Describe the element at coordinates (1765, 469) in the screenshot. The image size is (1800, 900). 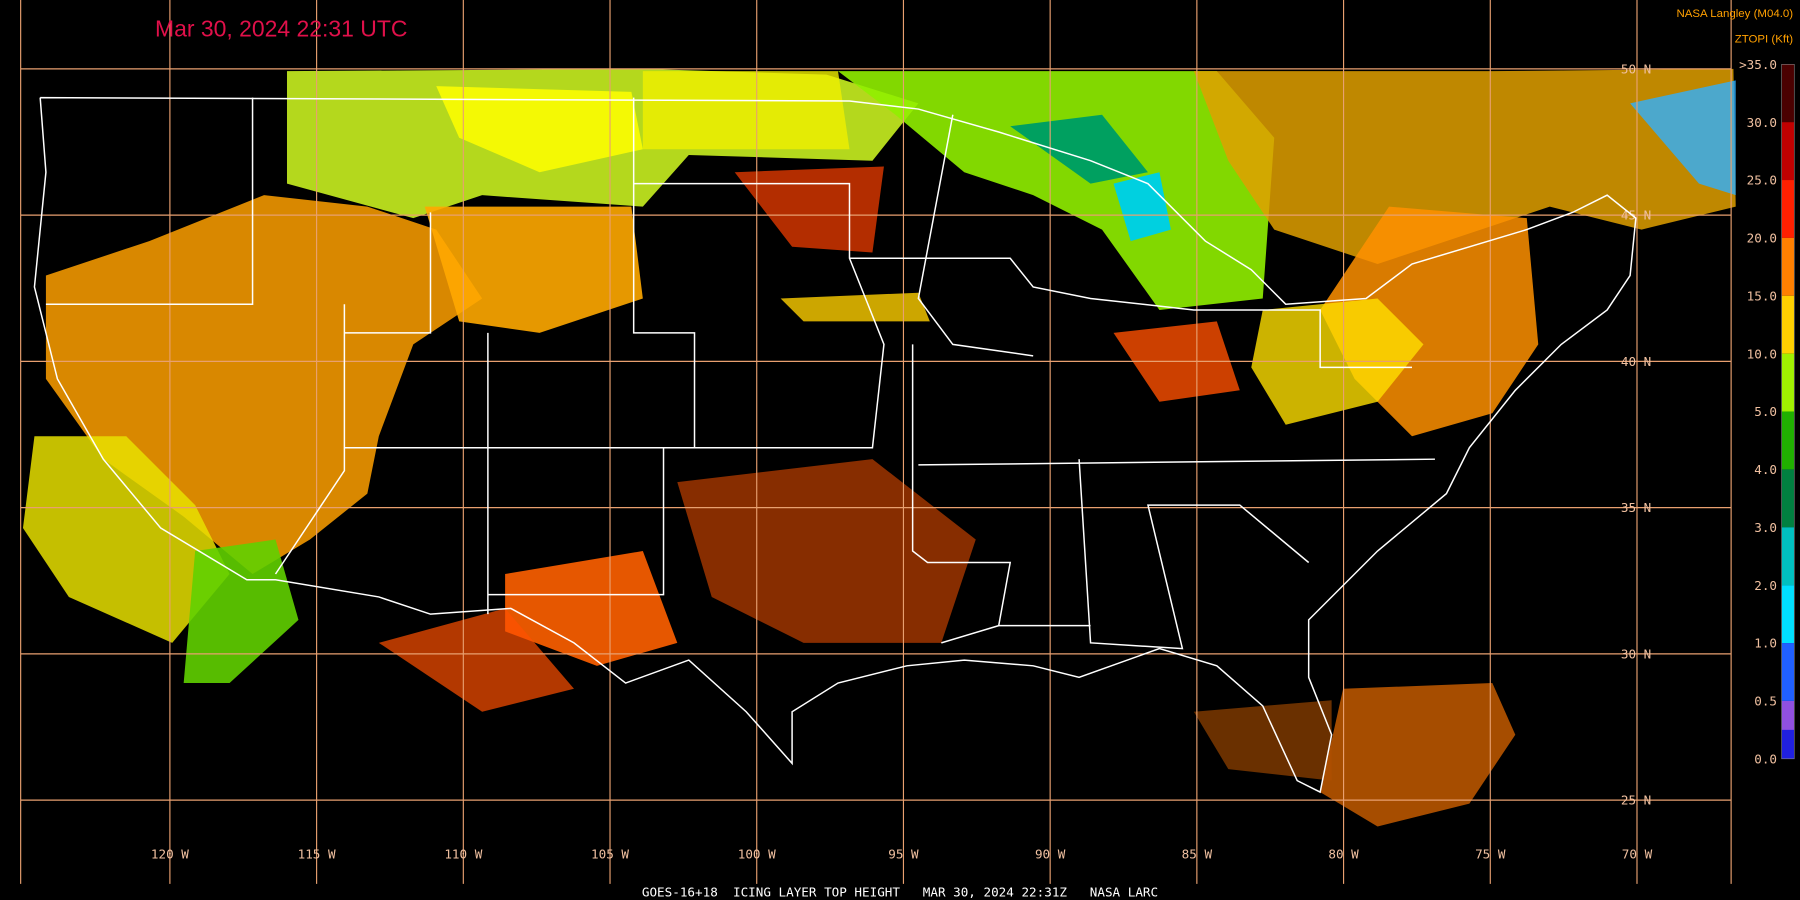
I see `colorbar-label: 4.0` at that location.